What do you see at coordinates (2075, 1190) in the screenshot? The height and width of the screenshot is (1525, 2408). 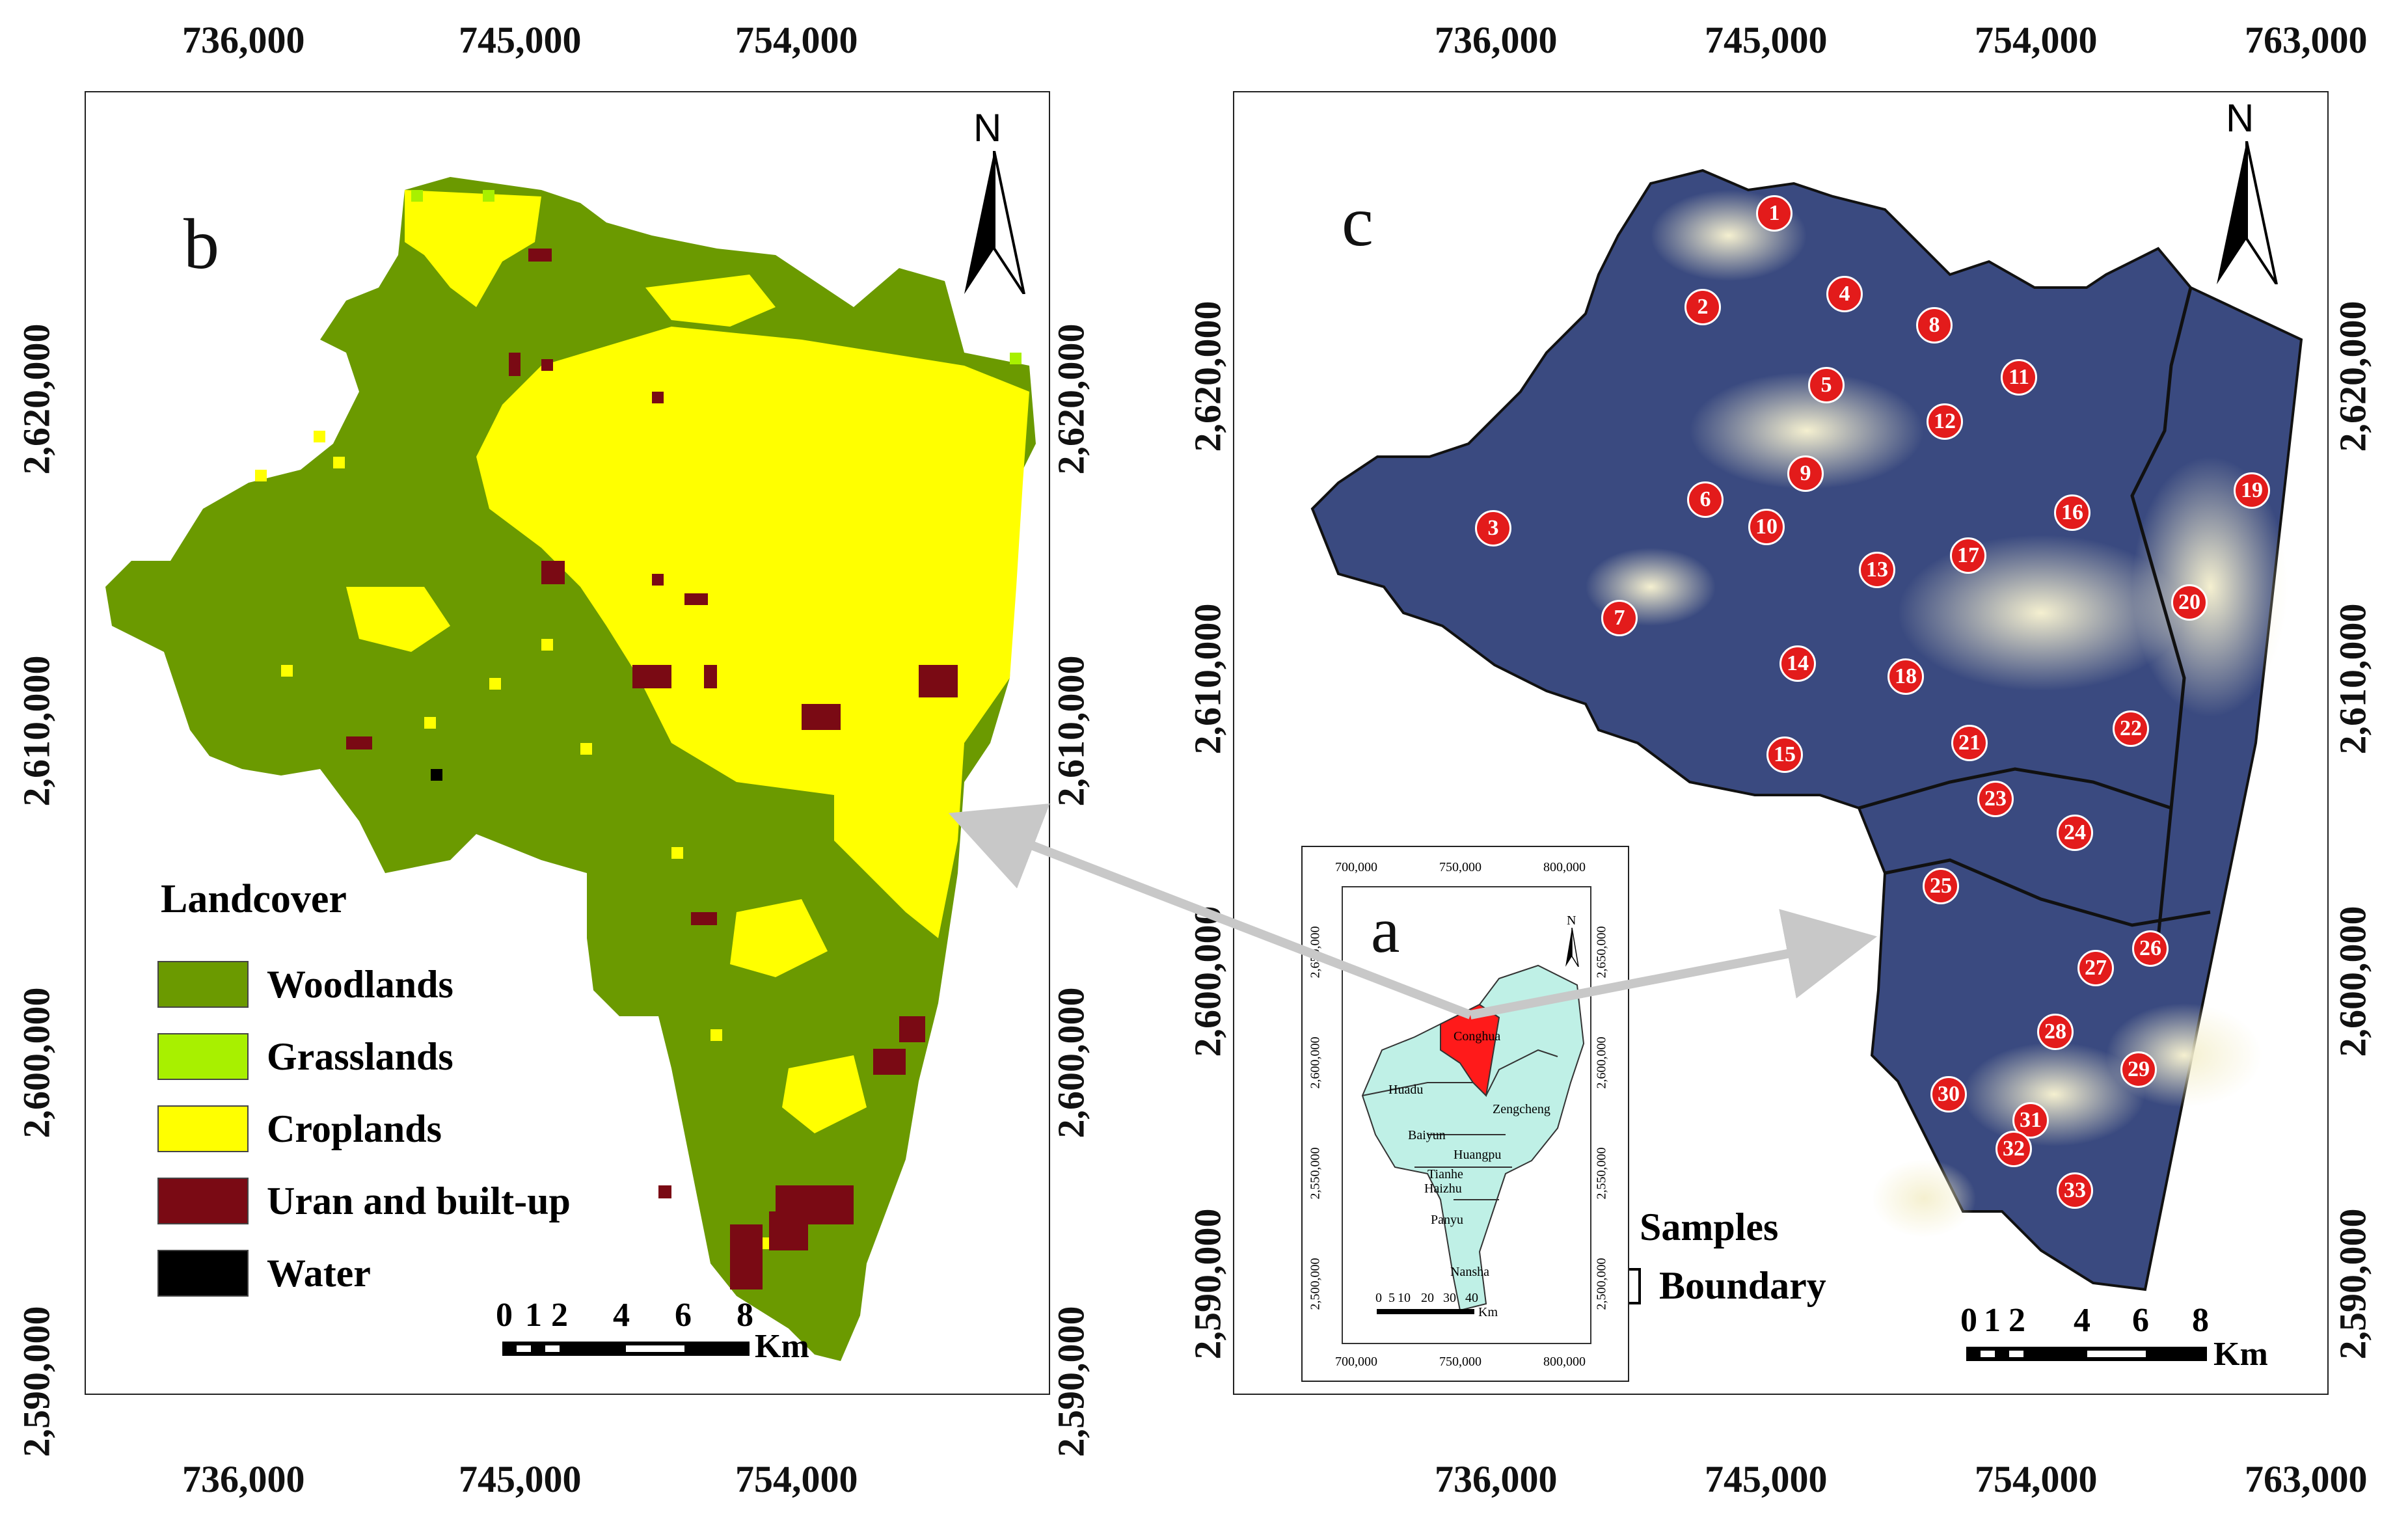 I see `sample-point: 33` at bounding box center [2075, 1190].